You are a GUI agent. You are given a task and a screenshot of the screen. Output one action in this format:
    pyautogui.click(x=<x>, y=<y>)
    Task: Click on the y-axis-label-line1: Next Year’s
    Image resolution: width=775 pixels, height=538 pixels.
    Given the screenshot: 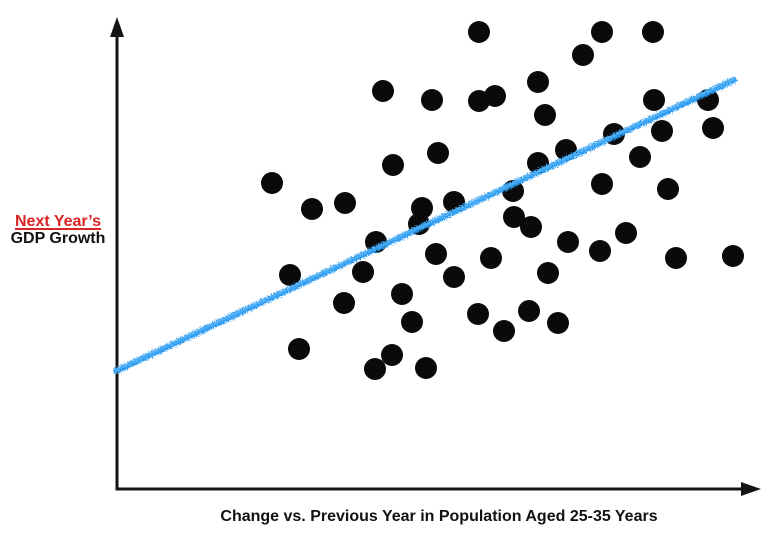 What is the action you would take?
    pyautogui.click(x=58, y=221)
    